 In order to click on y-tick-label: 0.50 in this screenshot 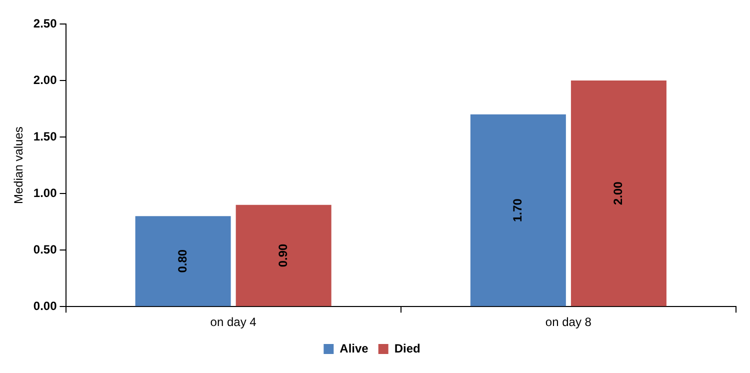, I will do `click(45, 249)`.